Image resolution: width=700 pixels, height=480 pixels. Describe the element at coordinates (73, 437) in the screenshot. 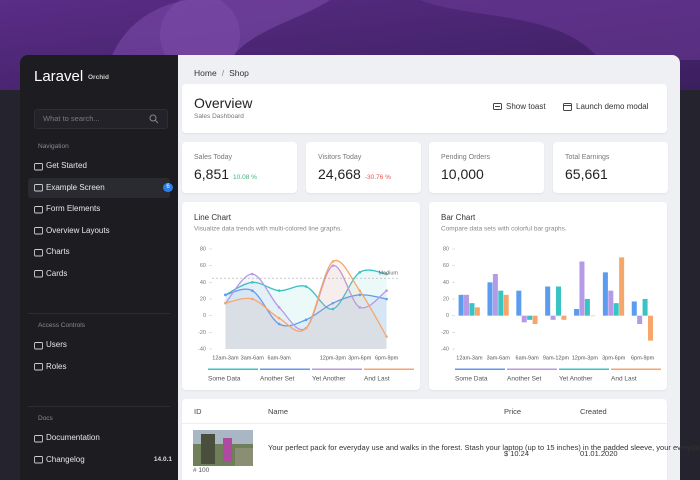

I see `nav-label: Documentation` at that location.